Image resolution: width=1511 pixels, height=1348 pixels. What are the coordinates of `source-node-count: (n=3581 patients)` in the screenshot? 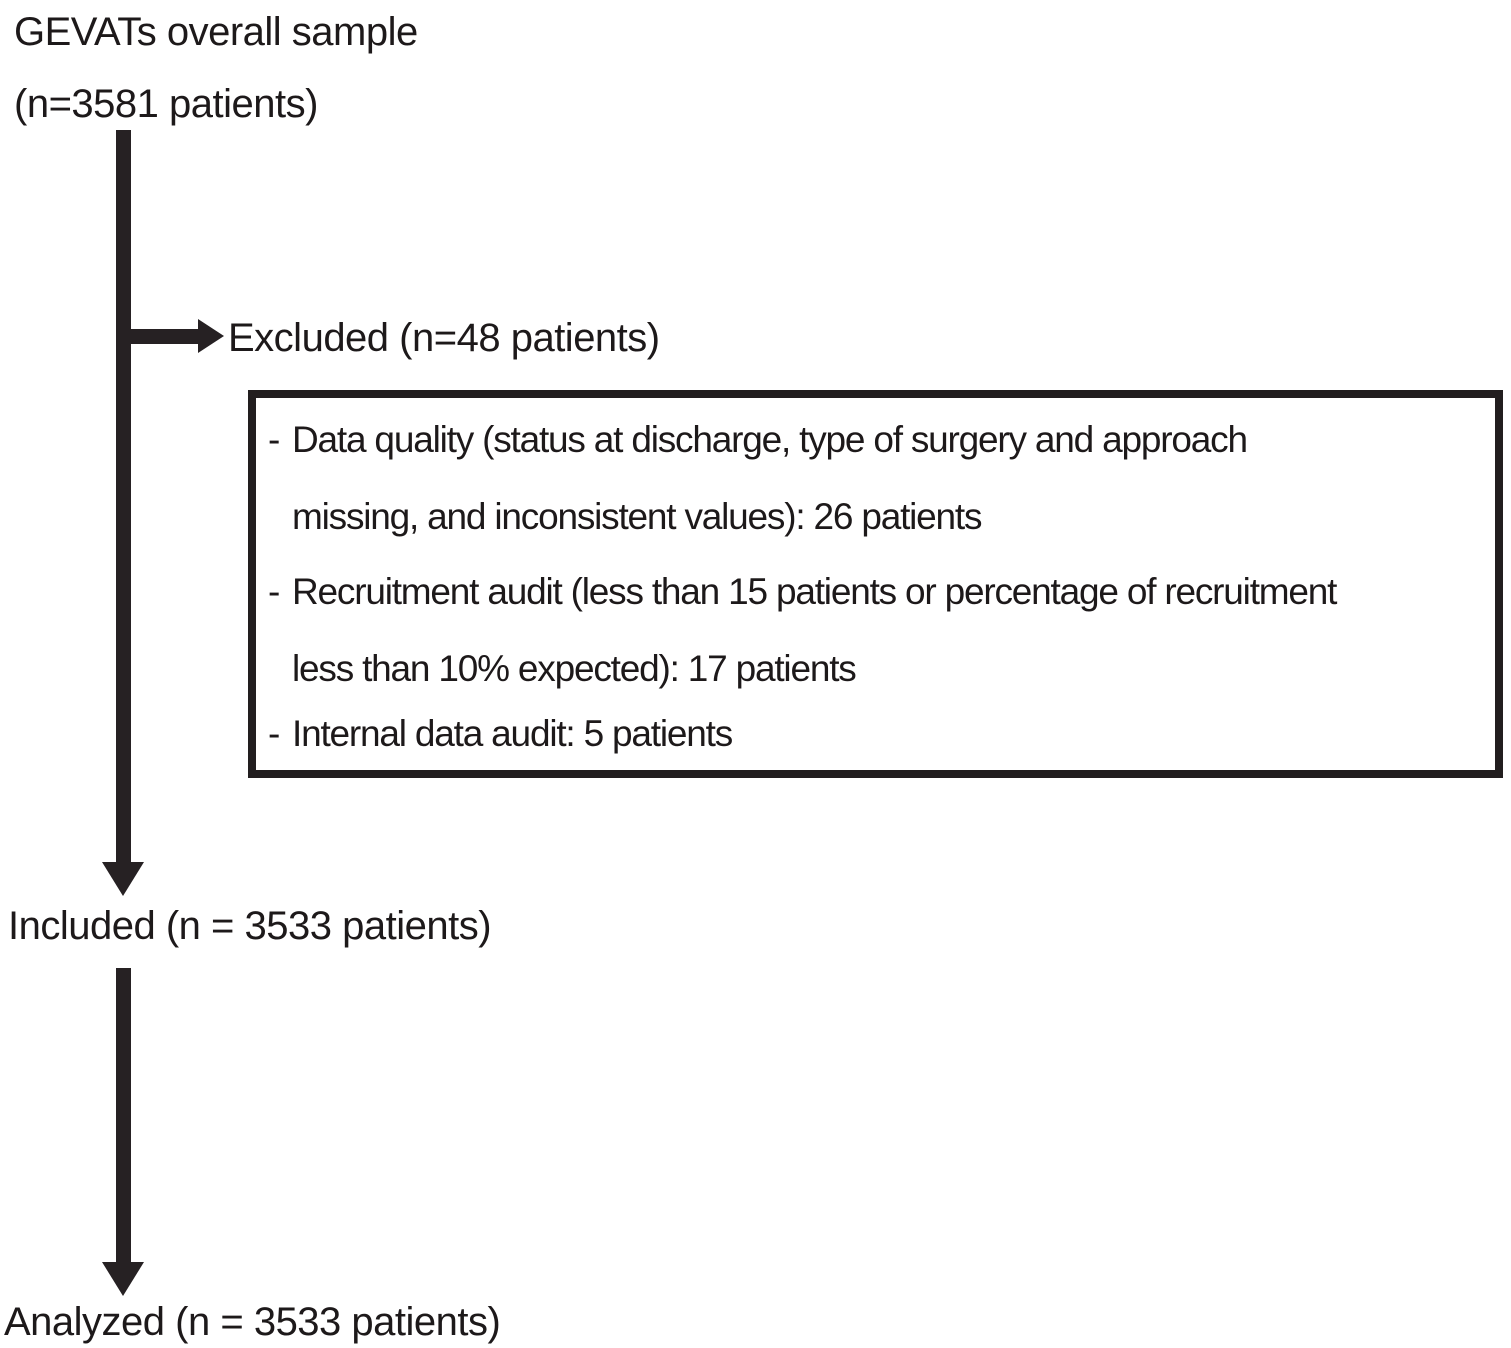 It's located at (166, 104).